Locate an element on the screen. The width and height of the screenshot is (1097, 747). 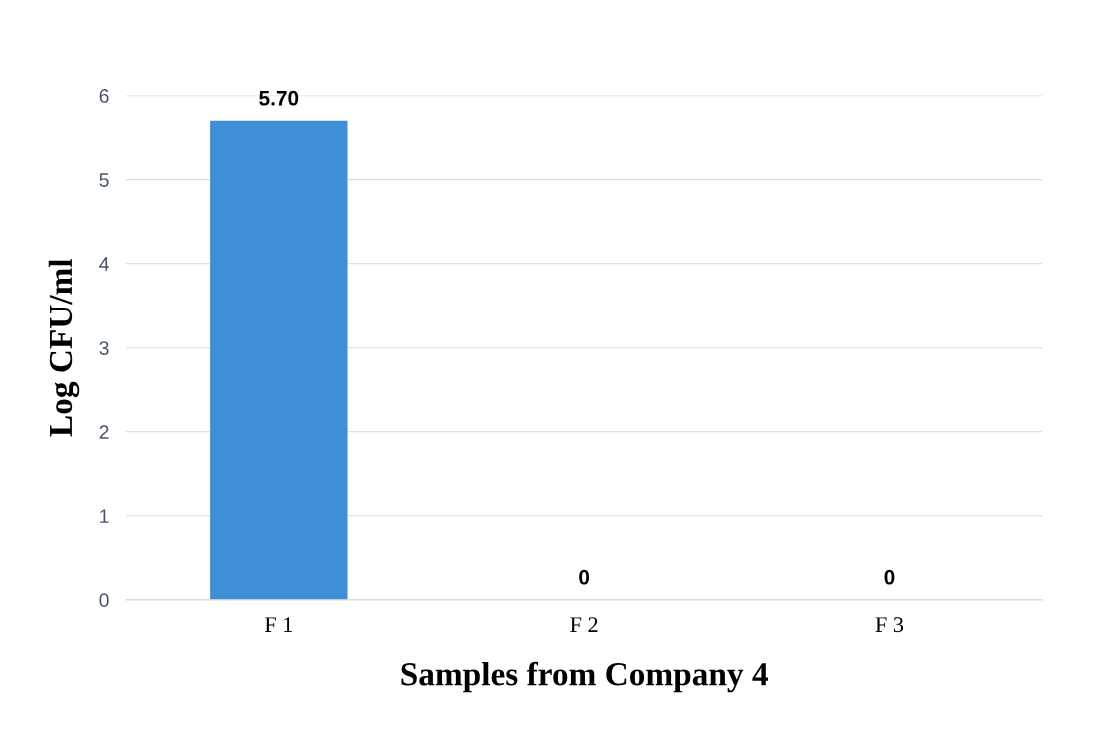
y-tick-label: 0 is located at coordinates (104, 600).